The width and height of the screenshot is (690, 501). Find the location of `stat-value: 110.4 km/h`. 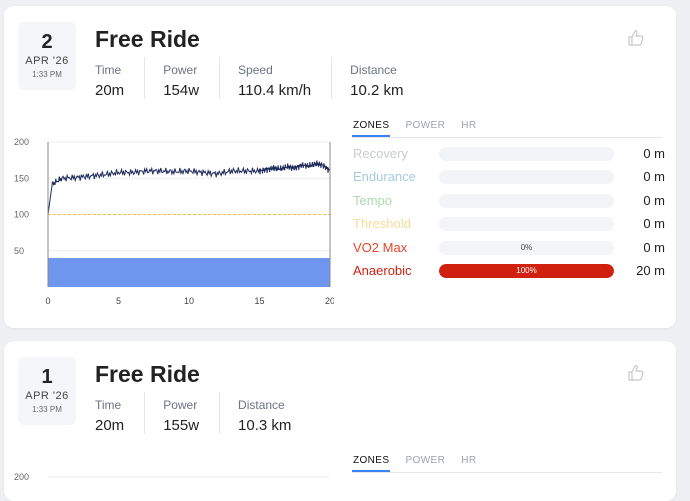

stat-value: 110.4 km/h is located at coordinates (275, 90).